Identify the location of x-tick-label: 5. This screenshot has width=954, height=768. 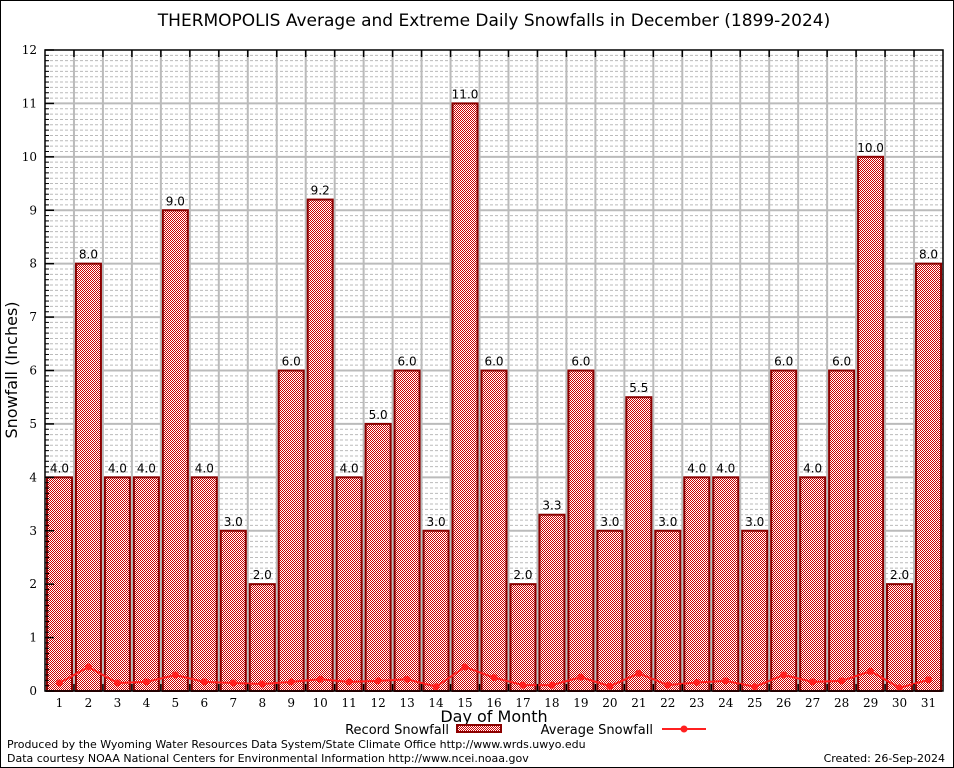
(176, 703).